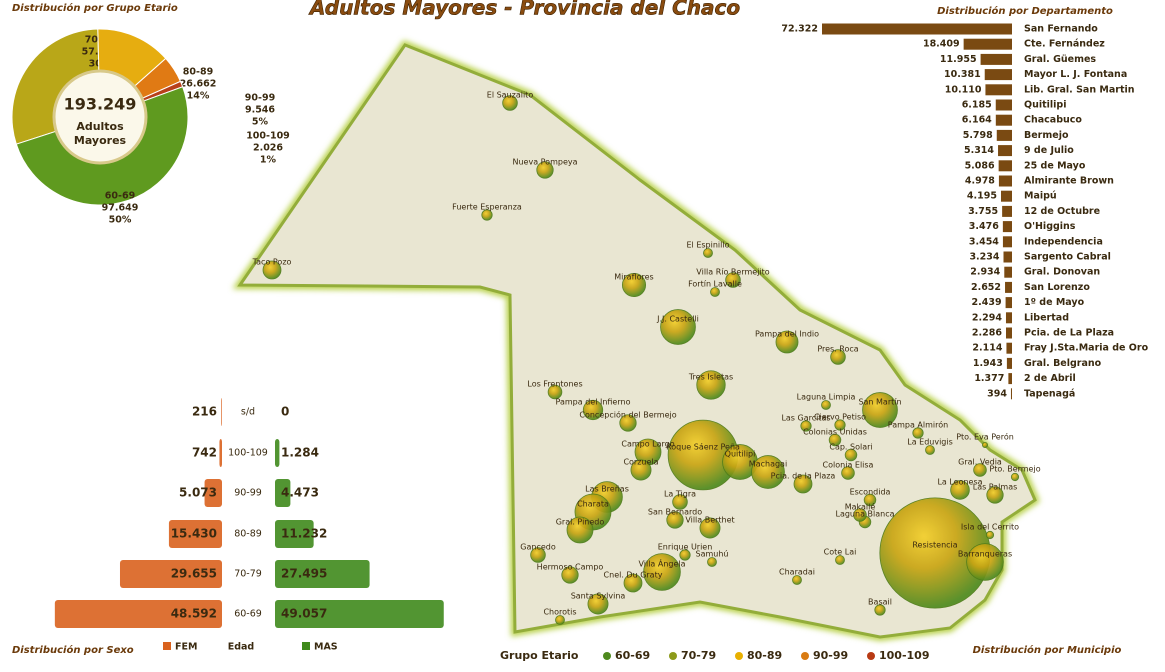 The width and height of the screenshot is (1165, 672). I want to click on sex-value: 5.073, so click(198, 493).